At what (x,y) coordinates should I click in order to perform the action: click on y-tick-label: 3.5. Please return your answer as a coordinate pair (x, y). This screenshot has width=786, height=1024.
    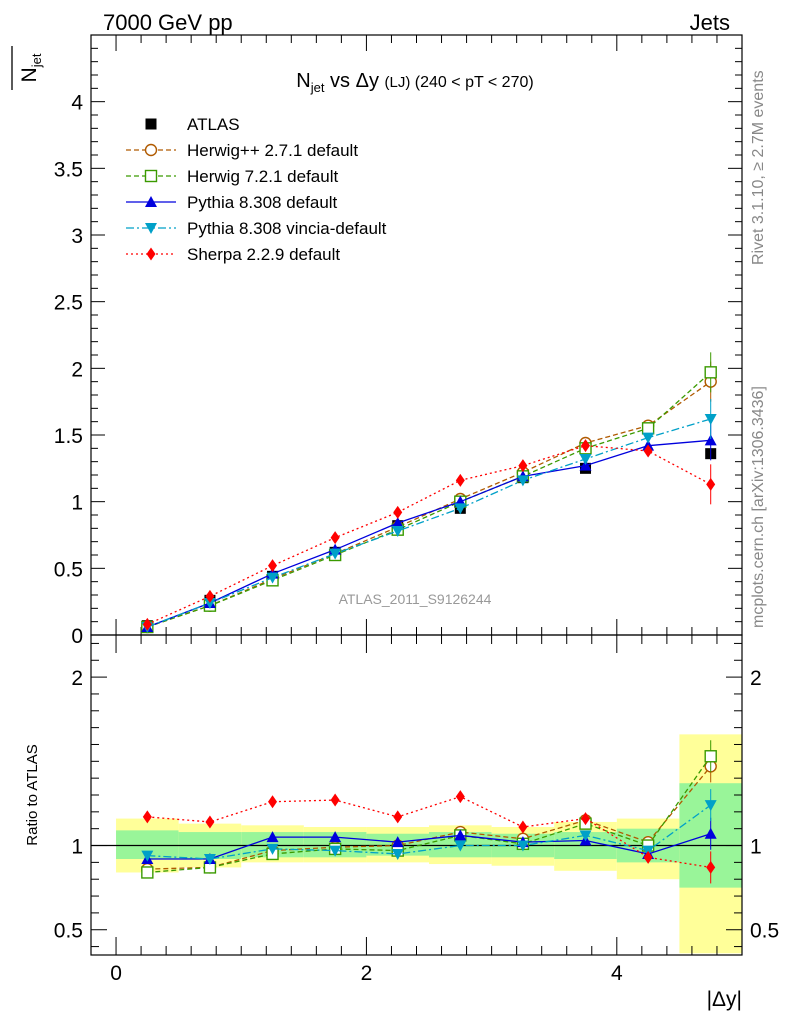
    Looking at the image, I should click on (68, 169).